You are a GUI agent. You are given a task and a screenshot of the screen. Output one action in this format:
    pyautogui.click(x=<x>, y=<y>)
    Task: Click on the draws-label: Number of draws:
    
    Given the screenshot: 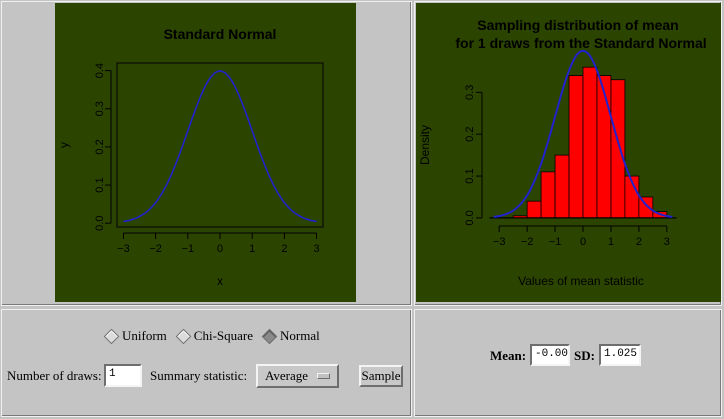 What is the action you would take?
    pyautogui.click(x=54, y=375)
    